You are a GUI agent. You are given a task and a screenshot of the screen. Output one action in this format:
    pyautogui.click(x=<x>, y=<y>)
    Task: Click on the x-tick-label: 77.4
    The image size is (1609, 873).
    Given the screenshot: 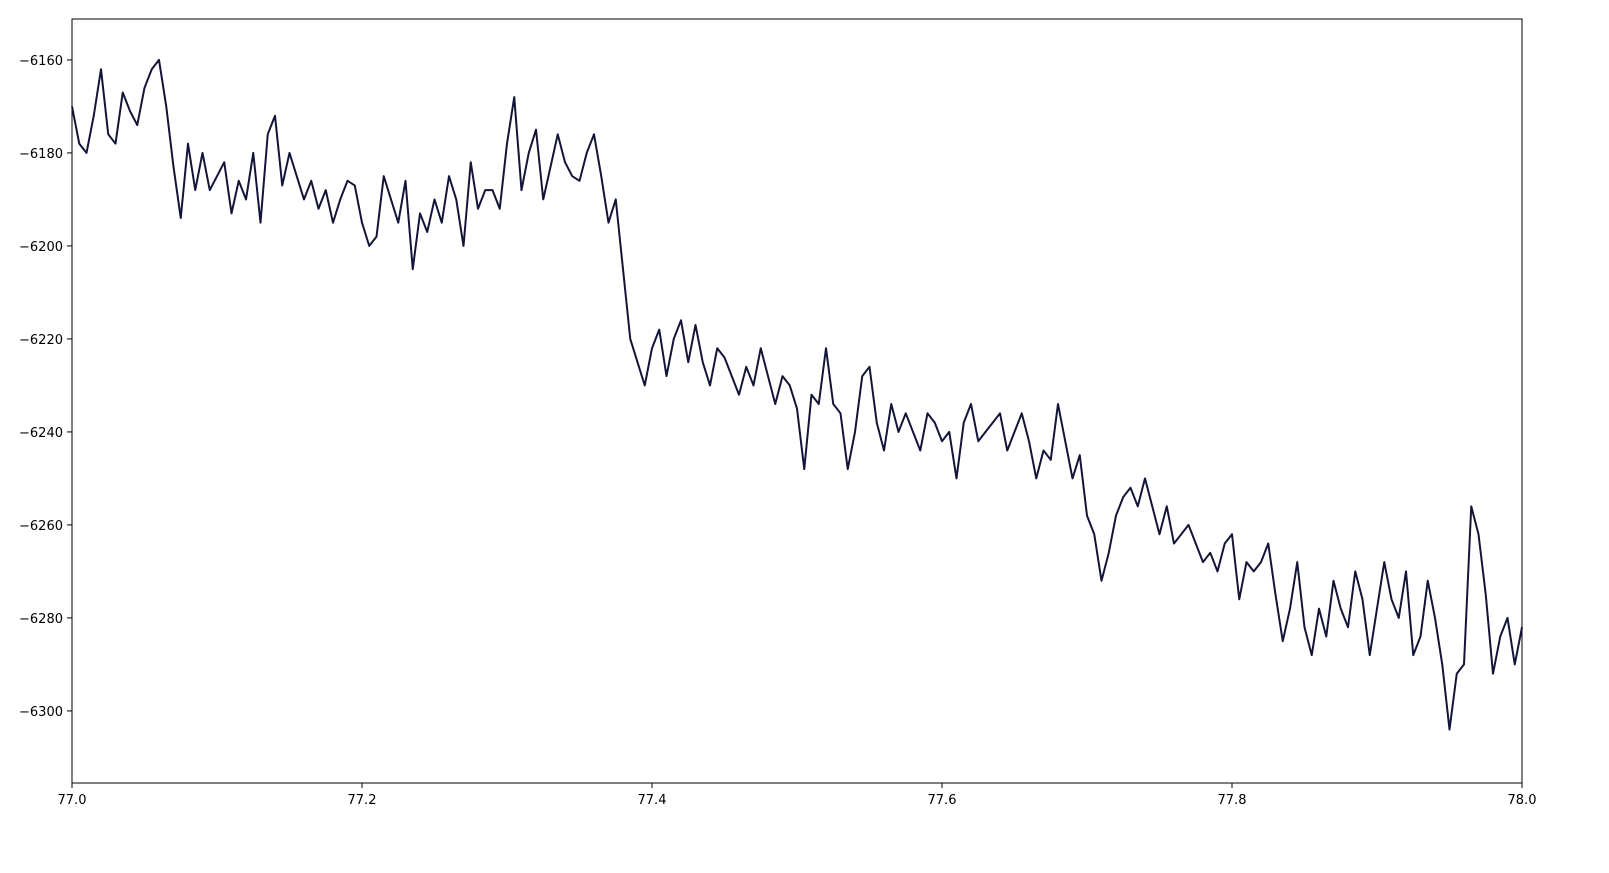 What is the action you would take?
    pyautogui.click(x=652, y=800)
    